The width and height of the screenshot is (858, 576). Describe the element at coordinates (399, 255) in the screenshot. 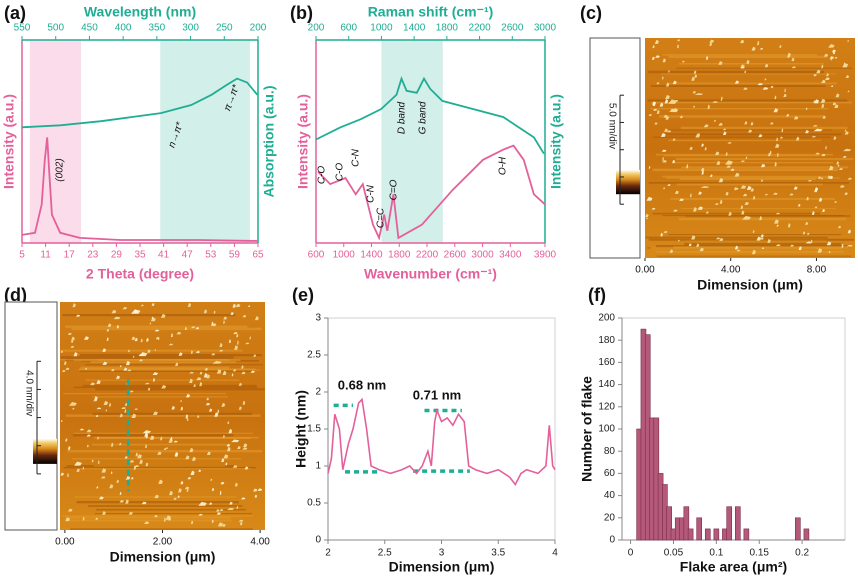

I see `x-tick-label: 1800` at that location.